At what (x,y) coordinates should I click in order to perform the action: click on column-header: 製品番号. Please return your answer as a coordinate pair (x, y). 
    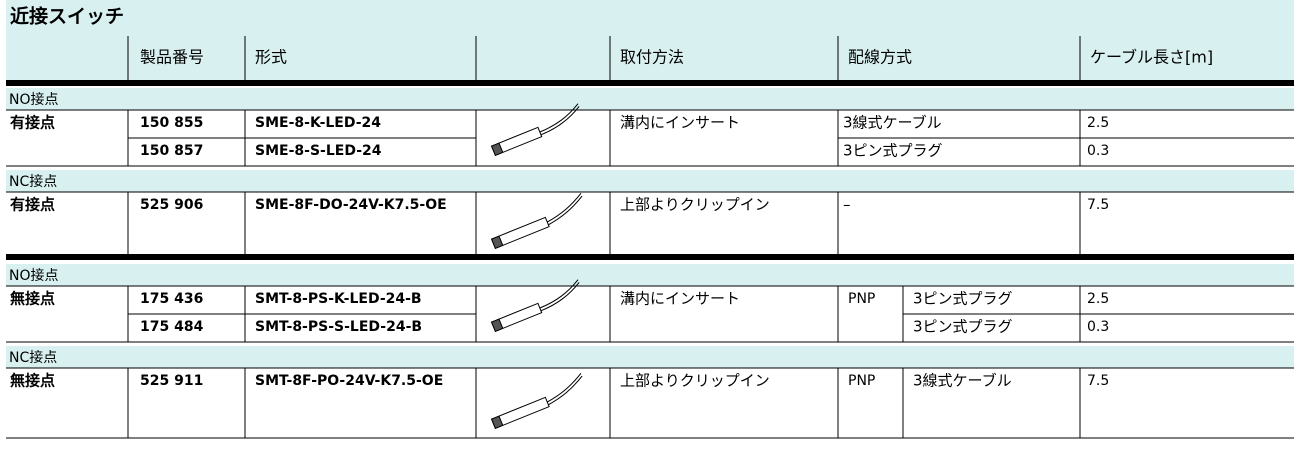
    Looking at the image, I should click on (172, 57).